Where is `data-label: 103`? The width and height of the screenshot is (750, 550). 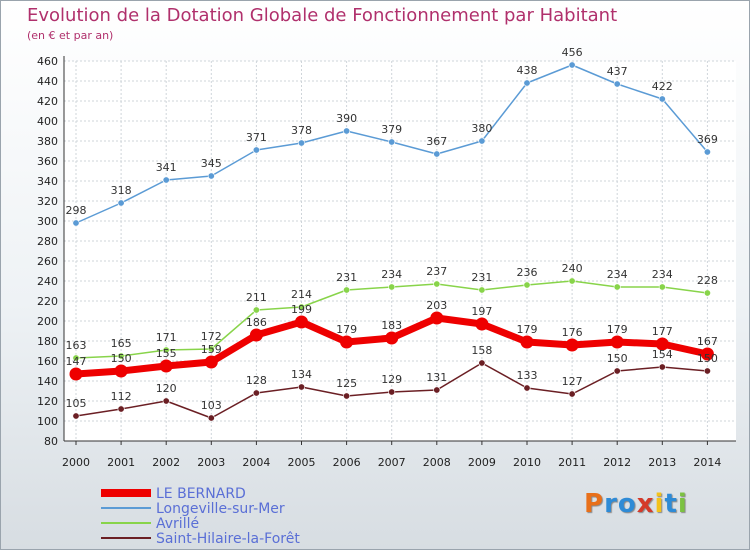
data-label: 103 is located at coordinates (211, 405).